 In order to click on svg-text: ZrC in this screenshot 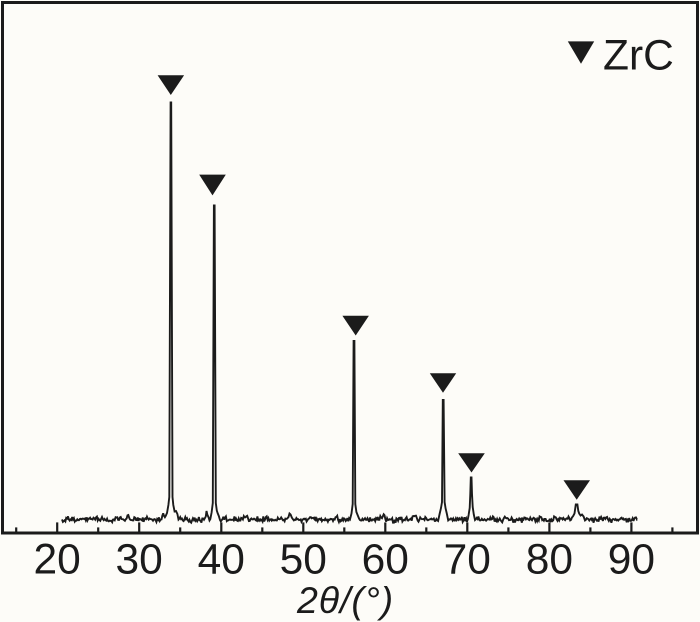, I will do `click(638, 55)`.